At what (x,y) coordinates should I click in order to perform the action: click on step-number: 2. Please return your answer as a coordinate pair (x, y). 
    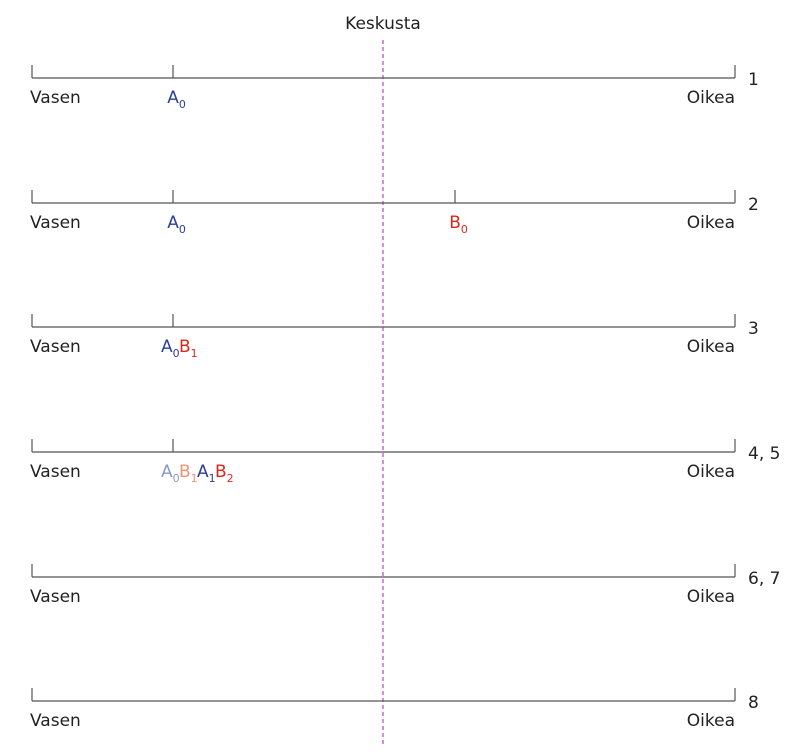
    Looking at the image, I should click on (753, 205).